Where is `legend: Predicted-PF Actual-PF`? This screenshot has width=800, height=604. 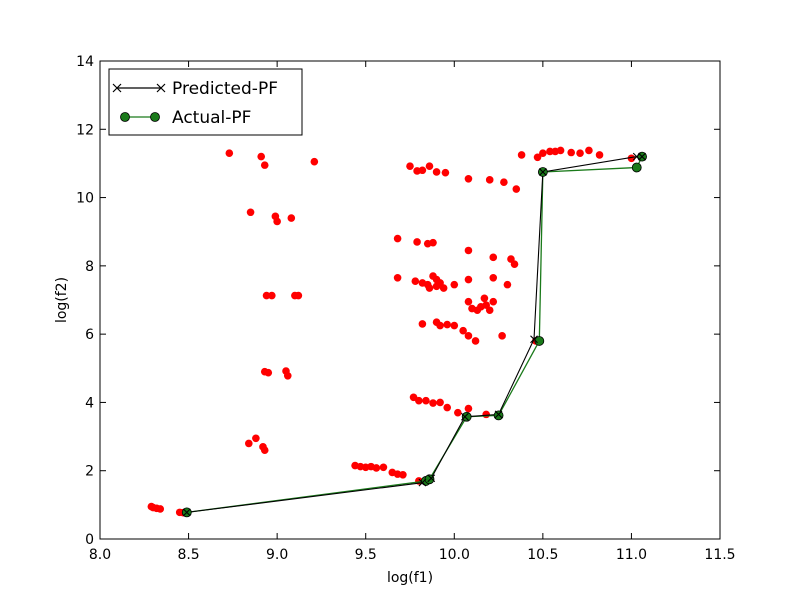
legend: Predicted-PF Actual-PF is located at coordinates (205, 102).